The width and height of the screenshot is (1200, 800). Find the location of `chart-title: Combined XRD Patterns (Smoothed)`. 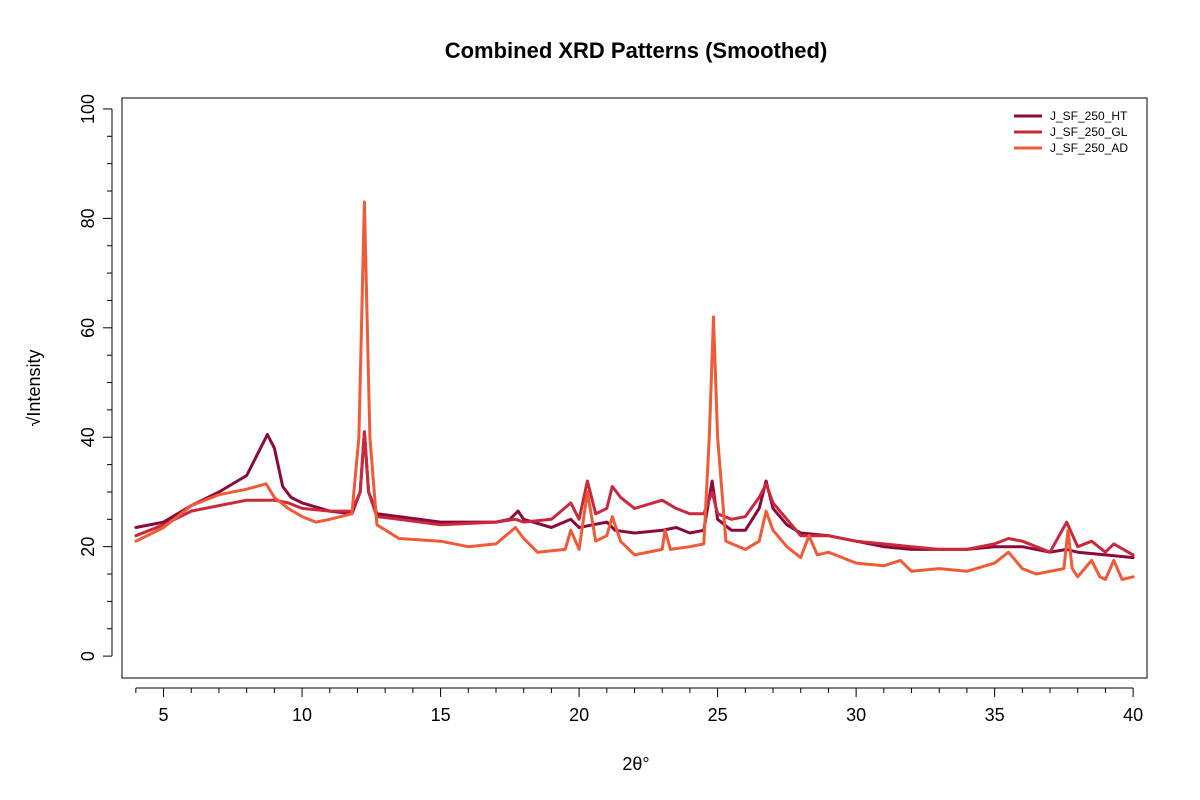

chart-title: Combined XRD Patterns (Smoothed) is located at coordinates (636, 50).